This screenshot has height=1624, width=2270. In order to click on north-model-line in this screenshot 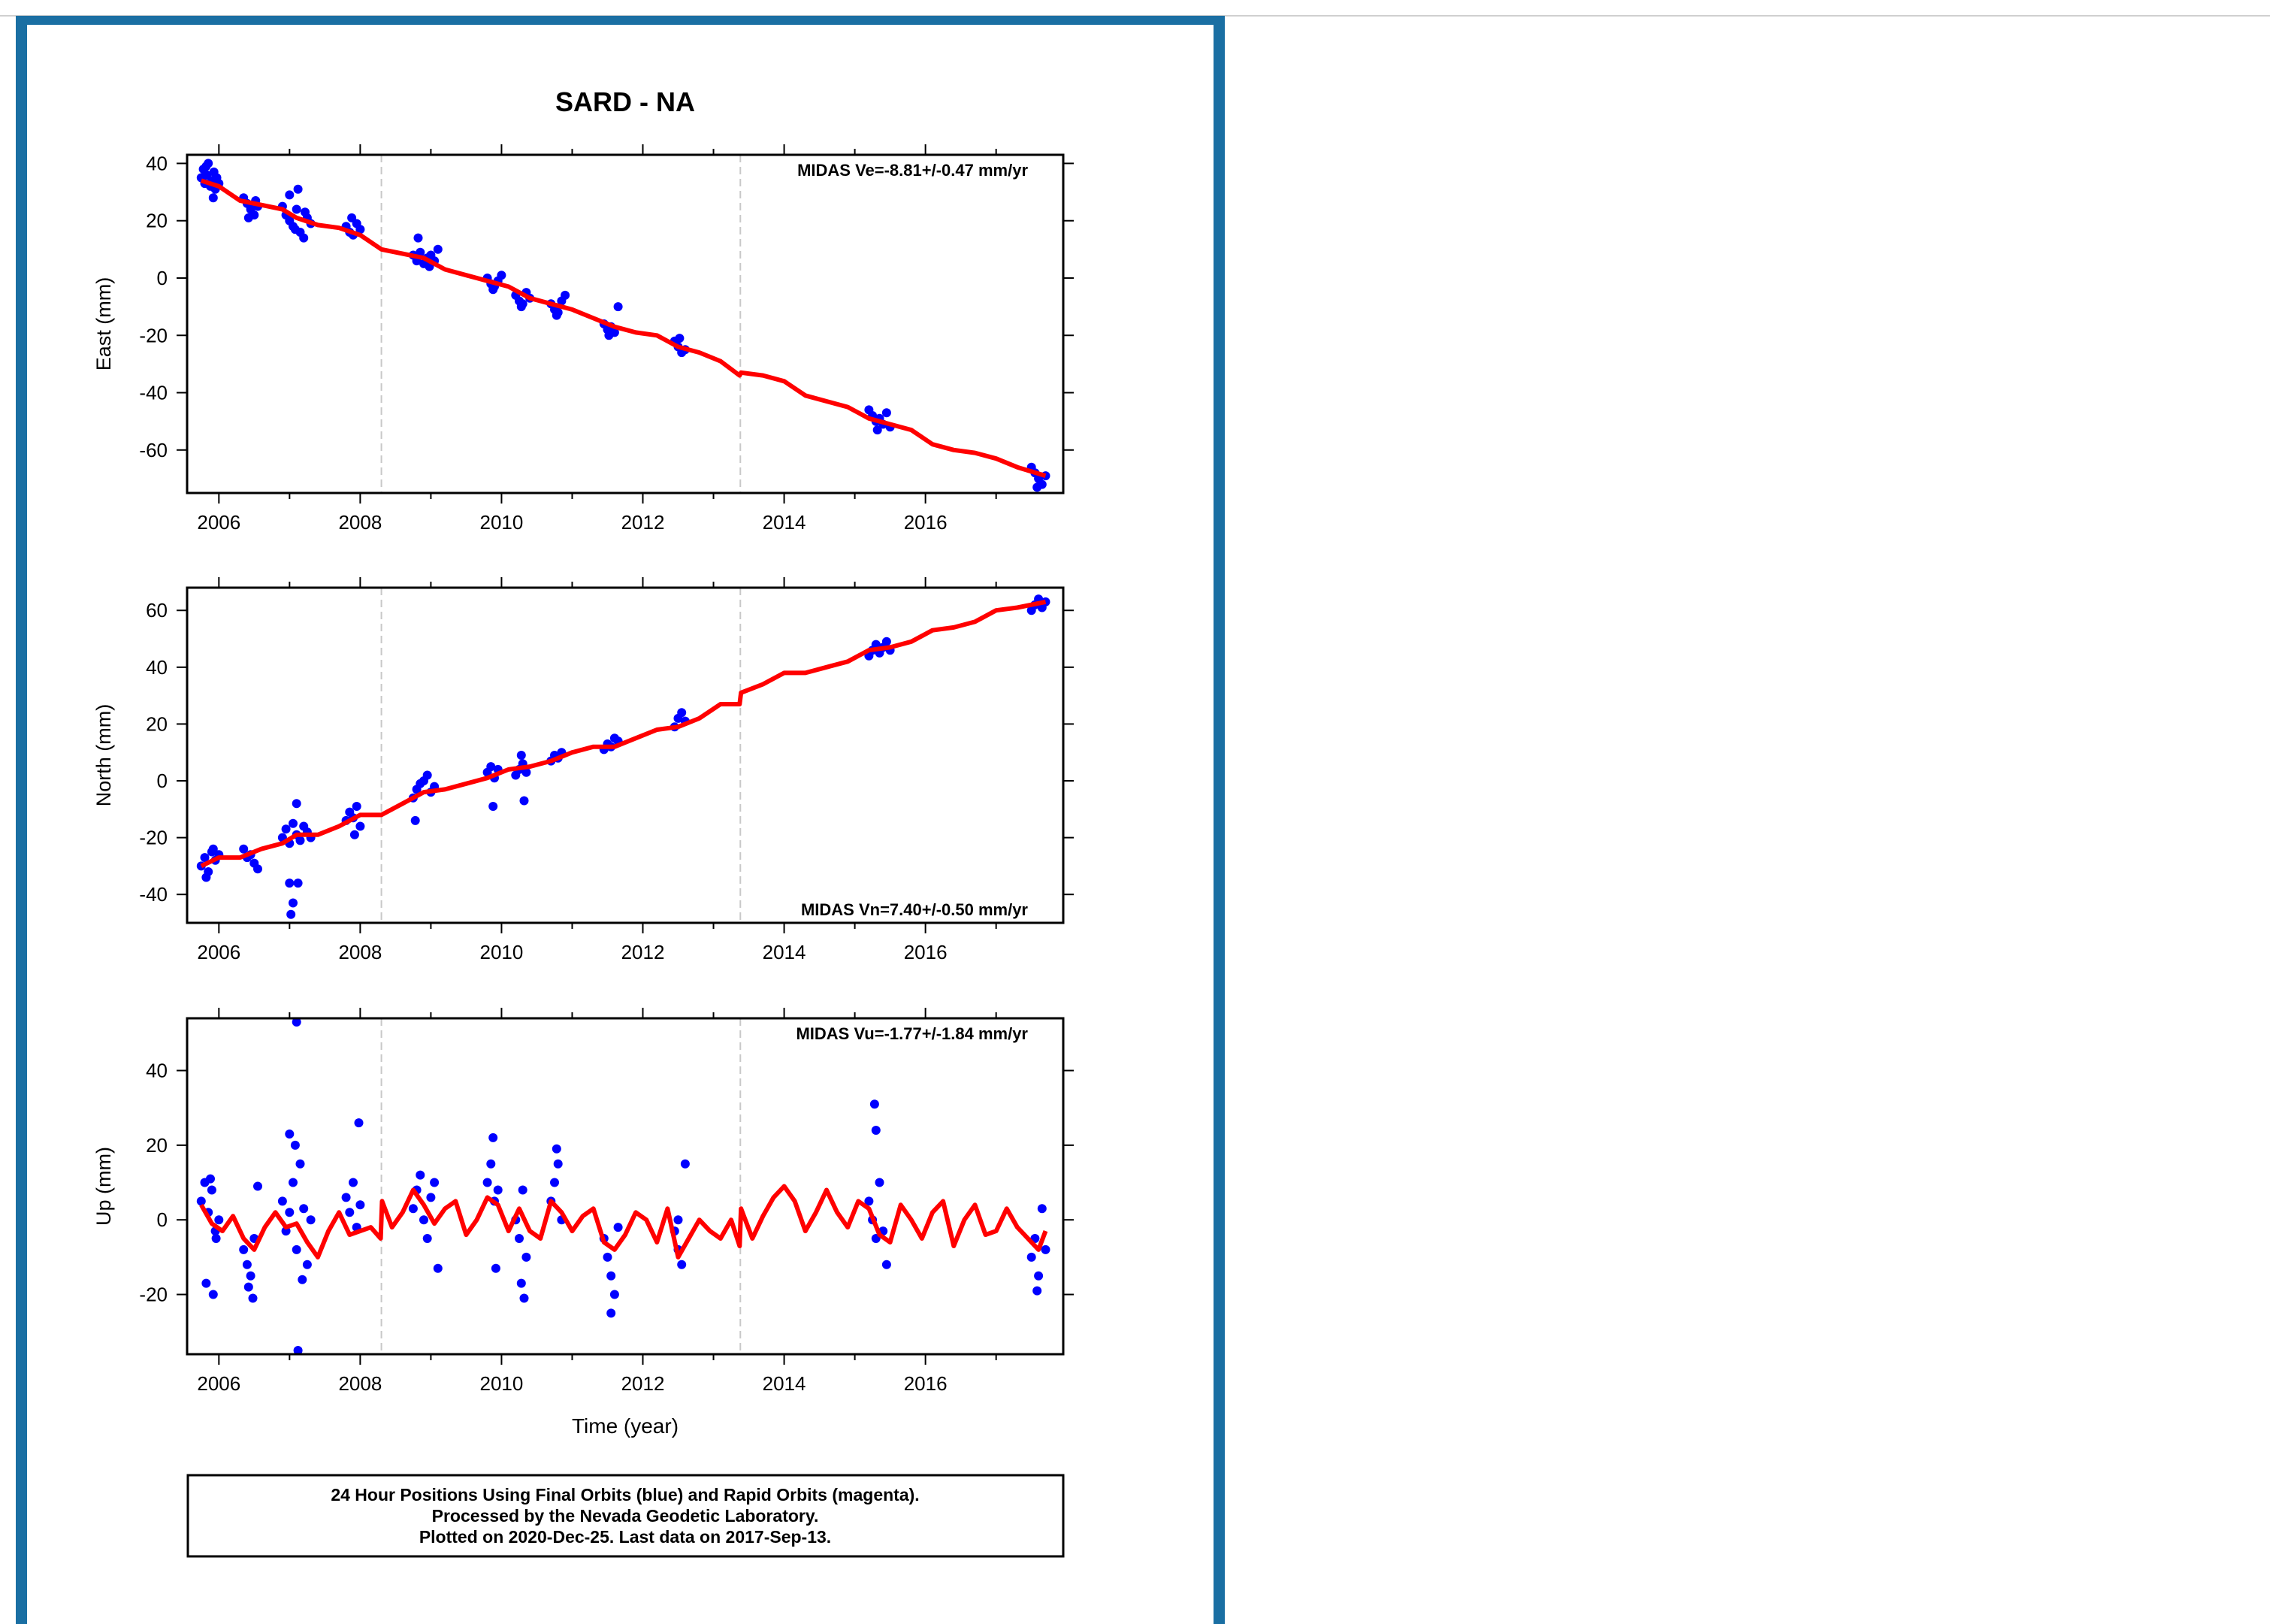, I will do `click(623, 734)`.